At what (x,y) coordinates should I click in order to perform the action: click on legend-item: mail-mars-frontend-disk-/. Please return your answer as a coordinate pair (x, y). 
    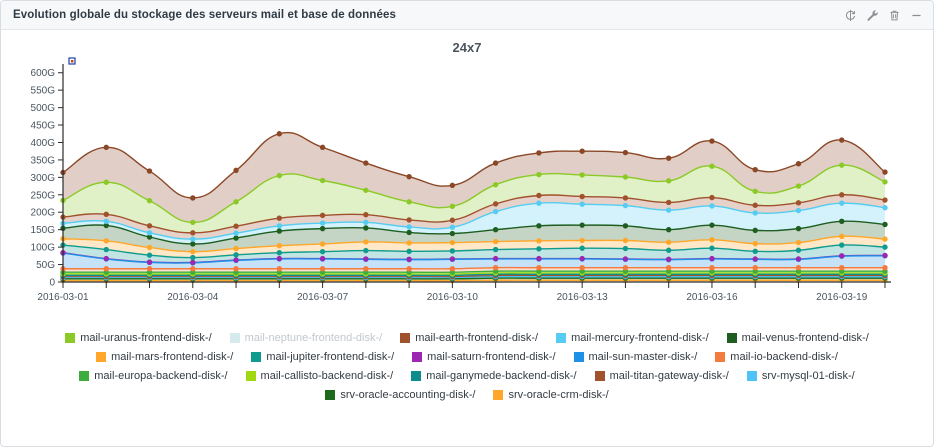
    Looking at the image, I should click on (164, 357).